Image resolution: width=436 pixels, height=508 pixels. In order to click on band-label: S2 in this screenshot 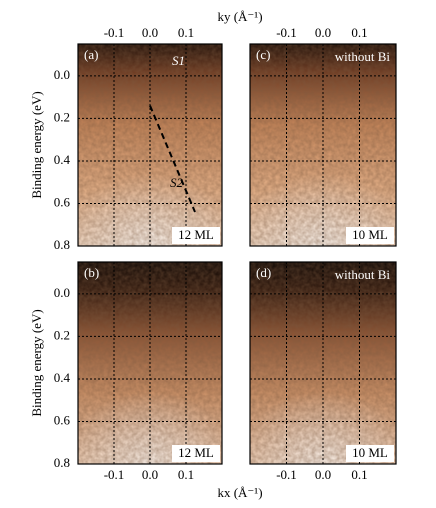, I will do `click(177, 182)`.